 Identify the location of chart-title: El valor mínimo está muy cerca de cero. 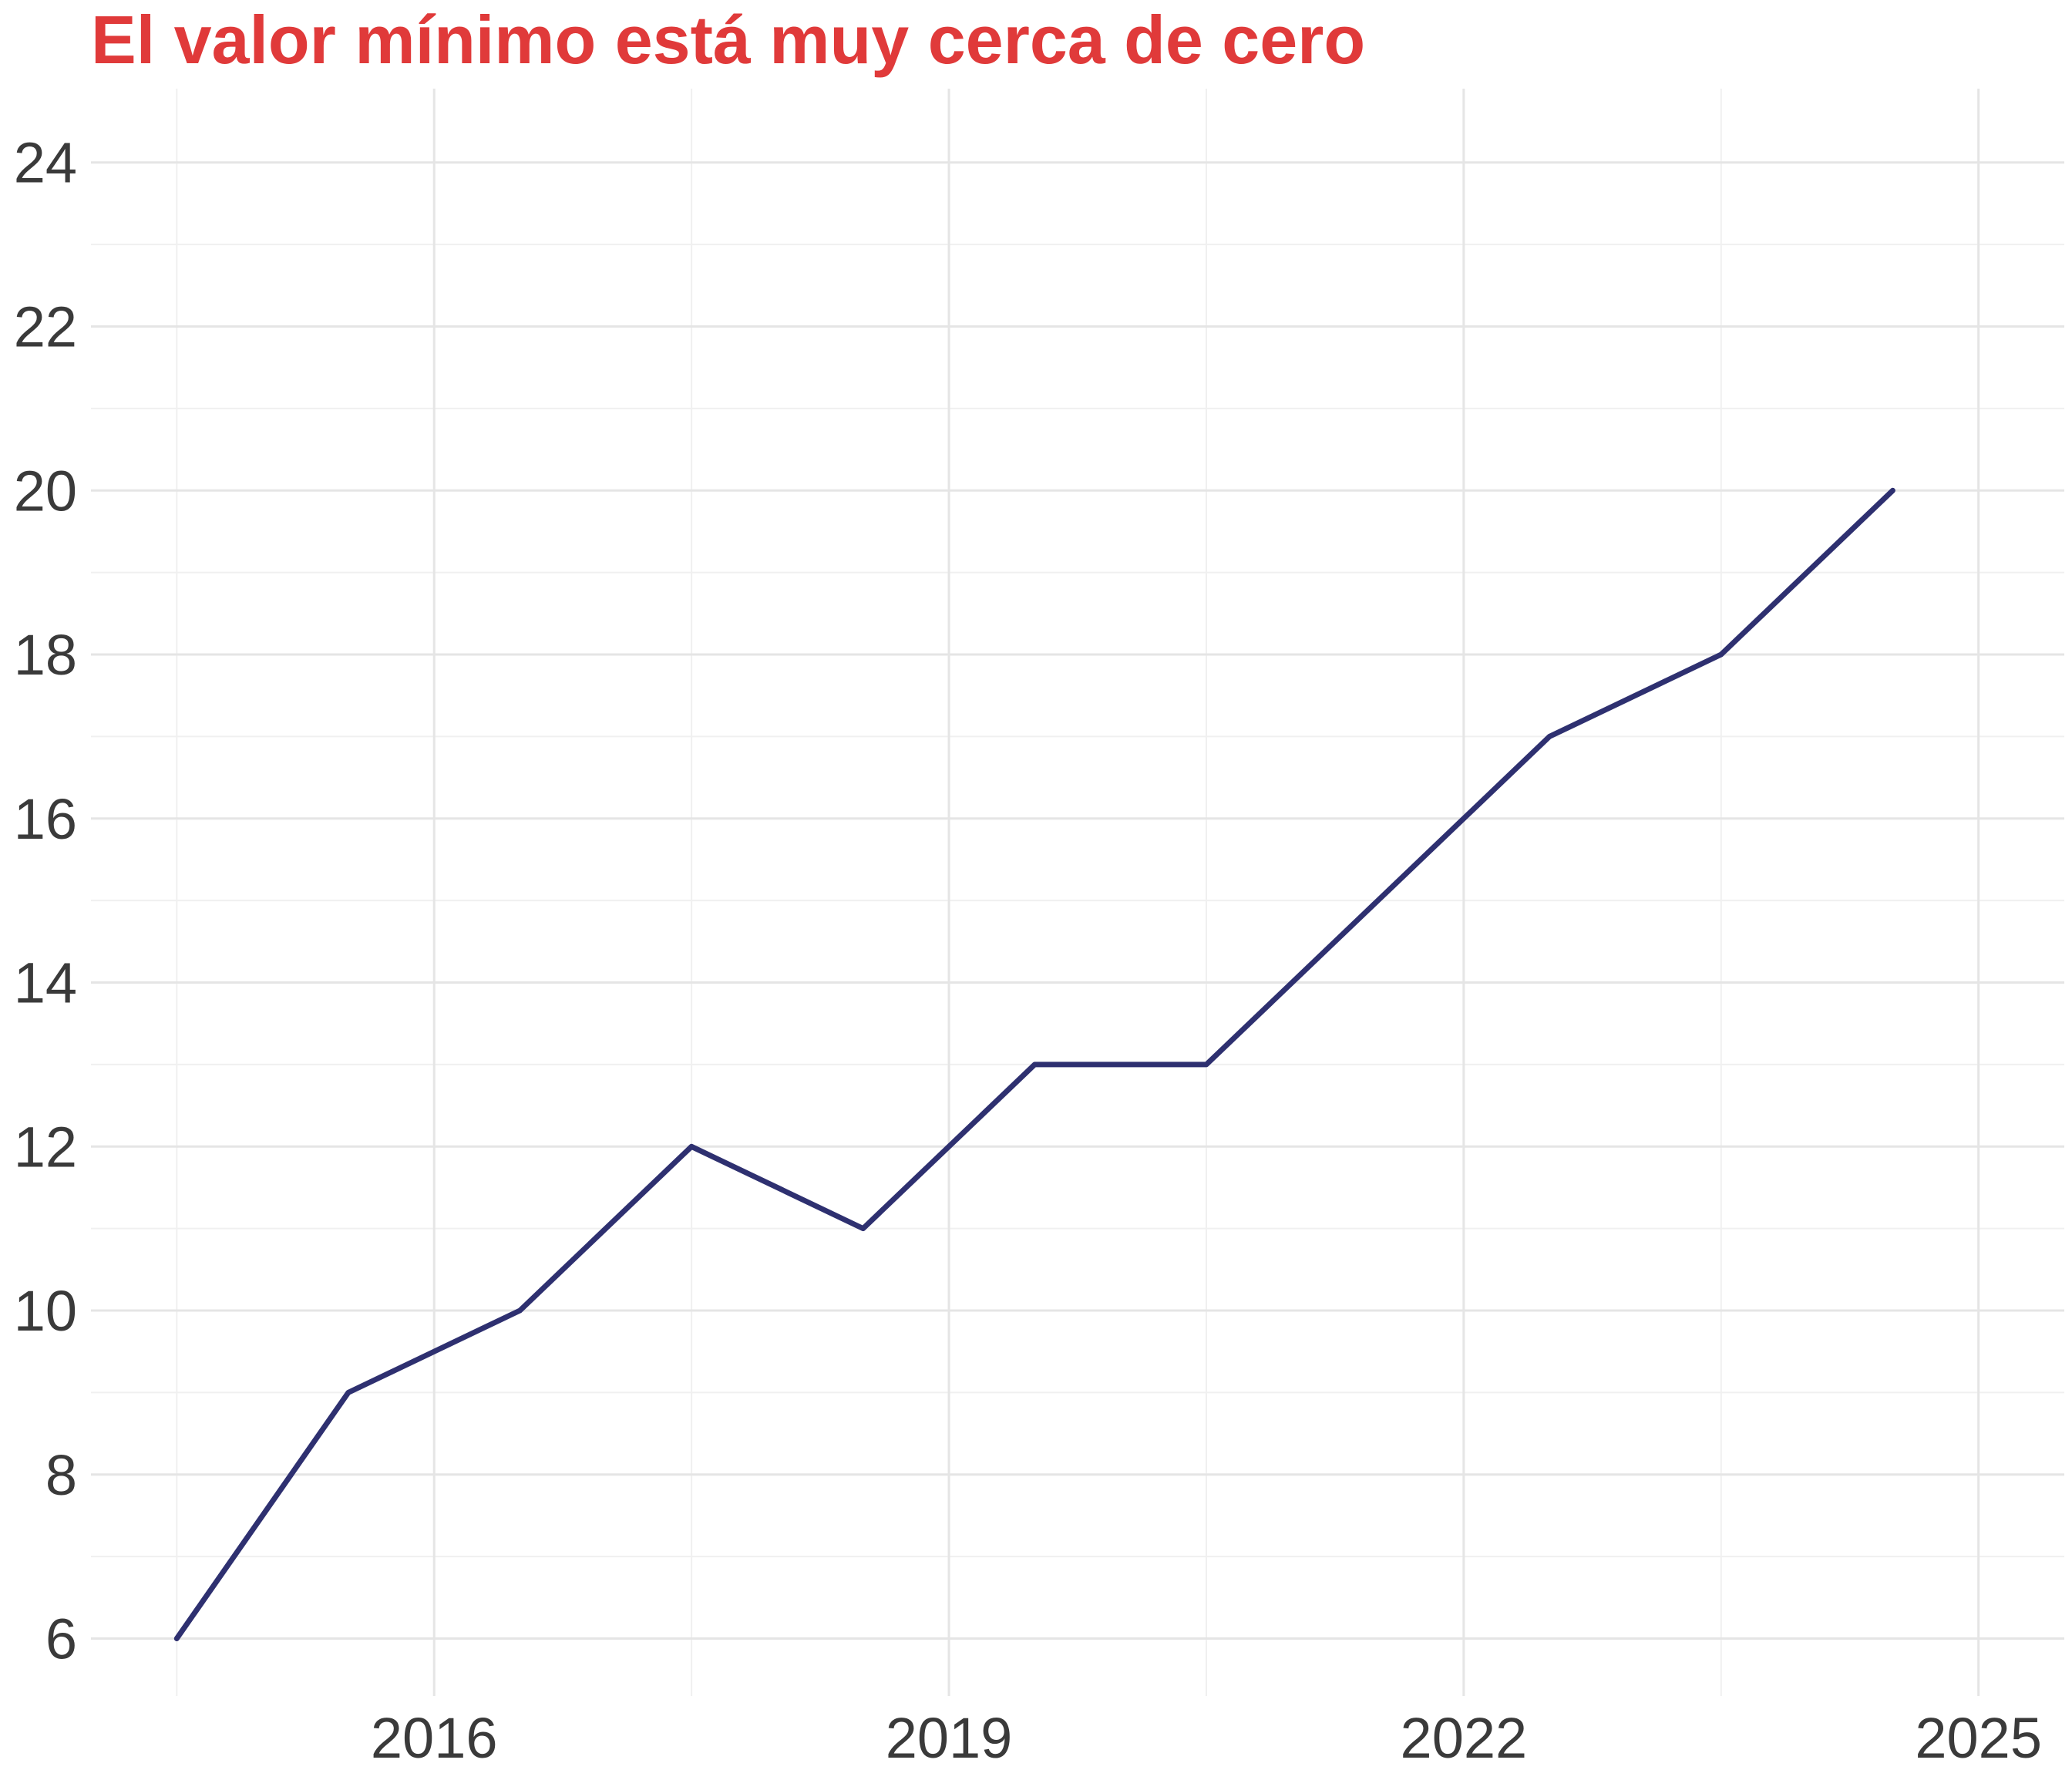
(728, 40).